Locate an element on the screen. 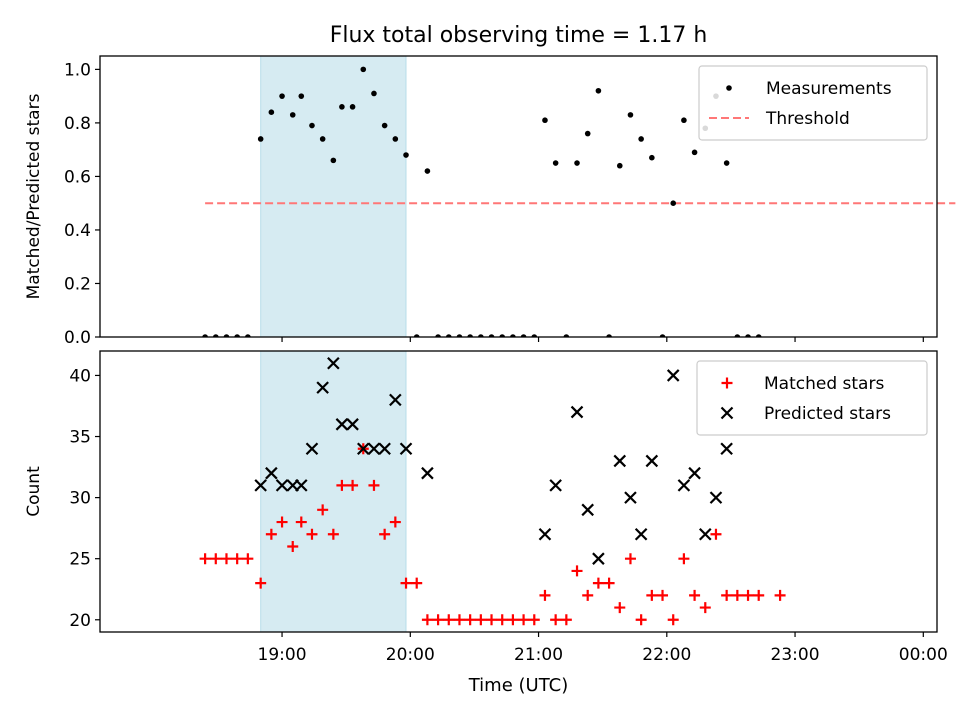  legend: Matched stars Predicted stars is located at coordinates (812, 398).